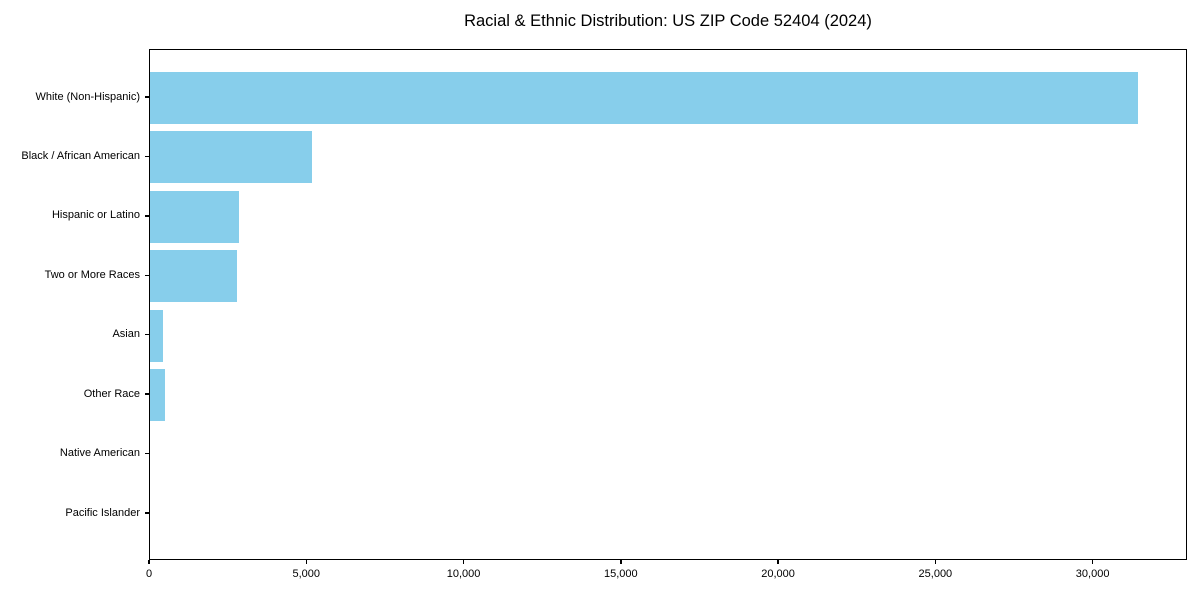 The image size is (1200, 600). I want to click on x-tick-label: 15,000, so click(620, 574).